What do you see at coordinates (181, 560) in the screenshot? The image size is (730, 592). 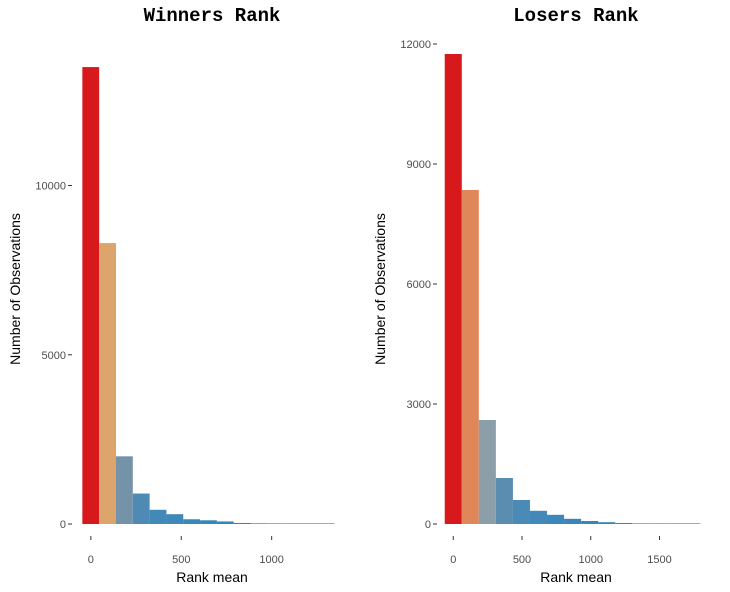 I see `winners-x-tick-label-1: 500` at bounding box center [181, 560].